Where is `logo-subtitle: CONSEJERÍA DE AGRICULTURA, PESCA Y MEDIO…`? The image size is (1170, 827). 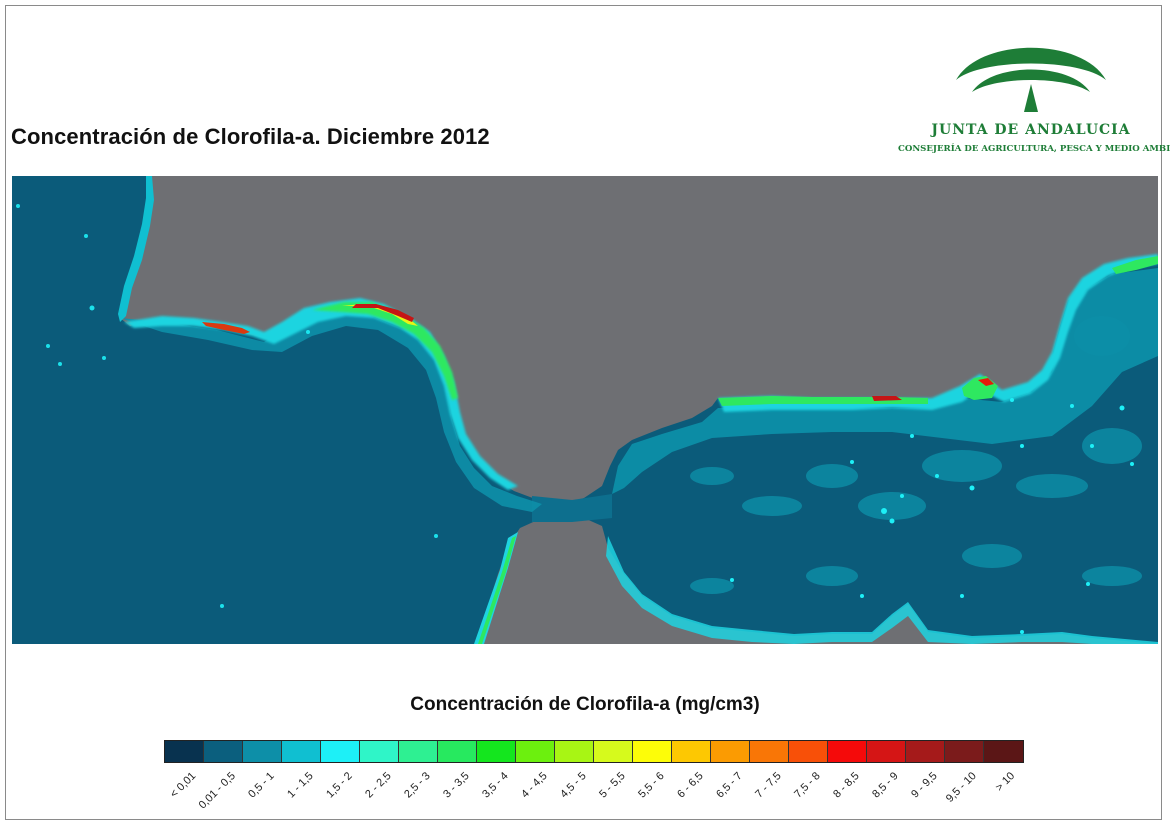 logo-subtitle: CONSEJERÍA DE AGRICULTURA, PESCA Y MEDIO… is located at coordinates (1034, 149).